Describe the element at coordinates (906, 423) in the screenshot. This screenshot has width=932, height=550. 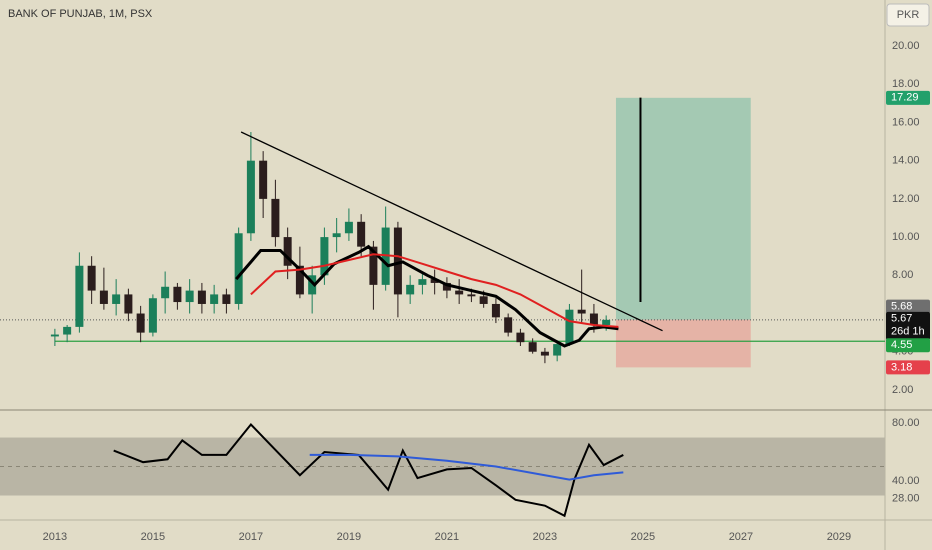
I see `y-tick-label: 80.00` at that location.